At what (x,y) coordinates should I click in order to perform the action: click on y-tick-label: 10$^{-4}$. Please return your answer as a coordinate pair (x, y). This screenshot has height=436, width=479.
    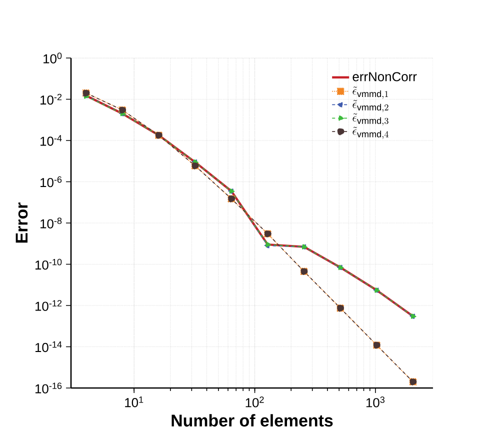
    Looking at the image, I should click on (51, 140).